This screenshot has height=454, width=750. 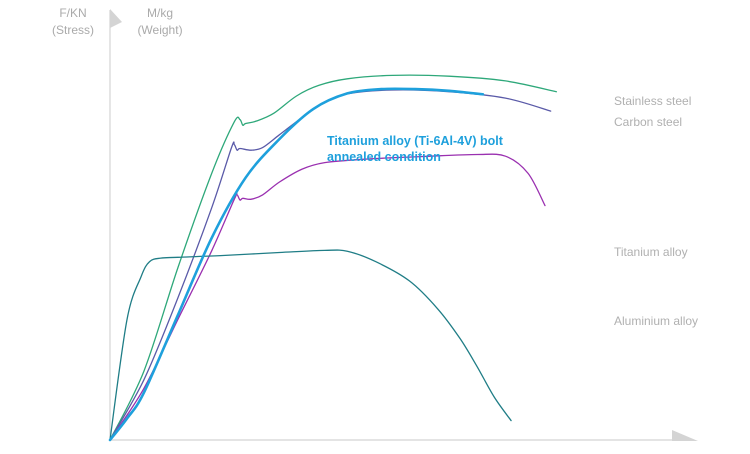 What do you see at coordinates (415, 141) in the screenshot?
I see `annotation-line1: Titanium alloy (Ti-6Al-4V) bolt` at bounding box center [415, 141].